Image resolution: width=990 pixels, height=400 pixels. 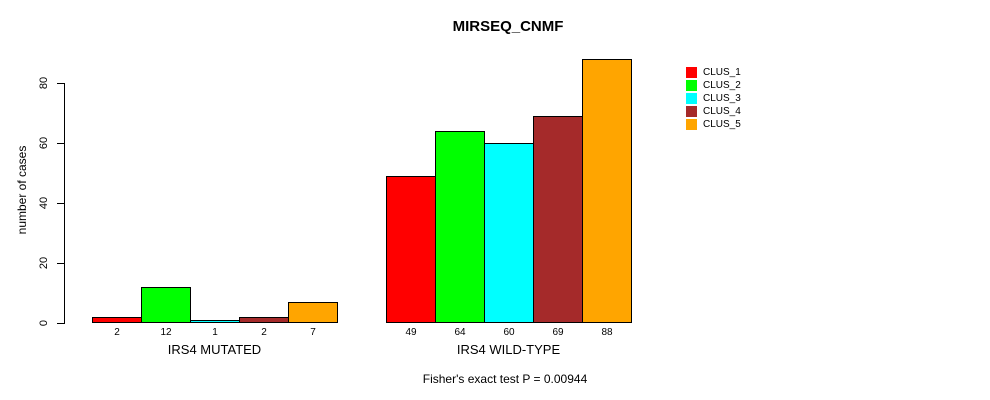 What do you see at coordinates (214, 349) in the screenshot?
I see `group-label: IRS4 MUTATED` at bounding box center [214, 349].